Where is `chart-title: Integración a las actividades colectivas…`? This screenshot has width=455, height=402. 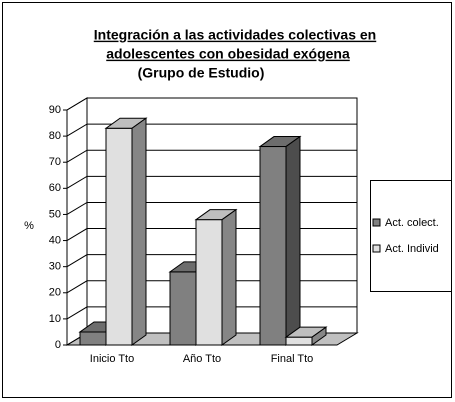 chart-title: Integración a las actividades colectivas… is located at coordinates (235, 35).